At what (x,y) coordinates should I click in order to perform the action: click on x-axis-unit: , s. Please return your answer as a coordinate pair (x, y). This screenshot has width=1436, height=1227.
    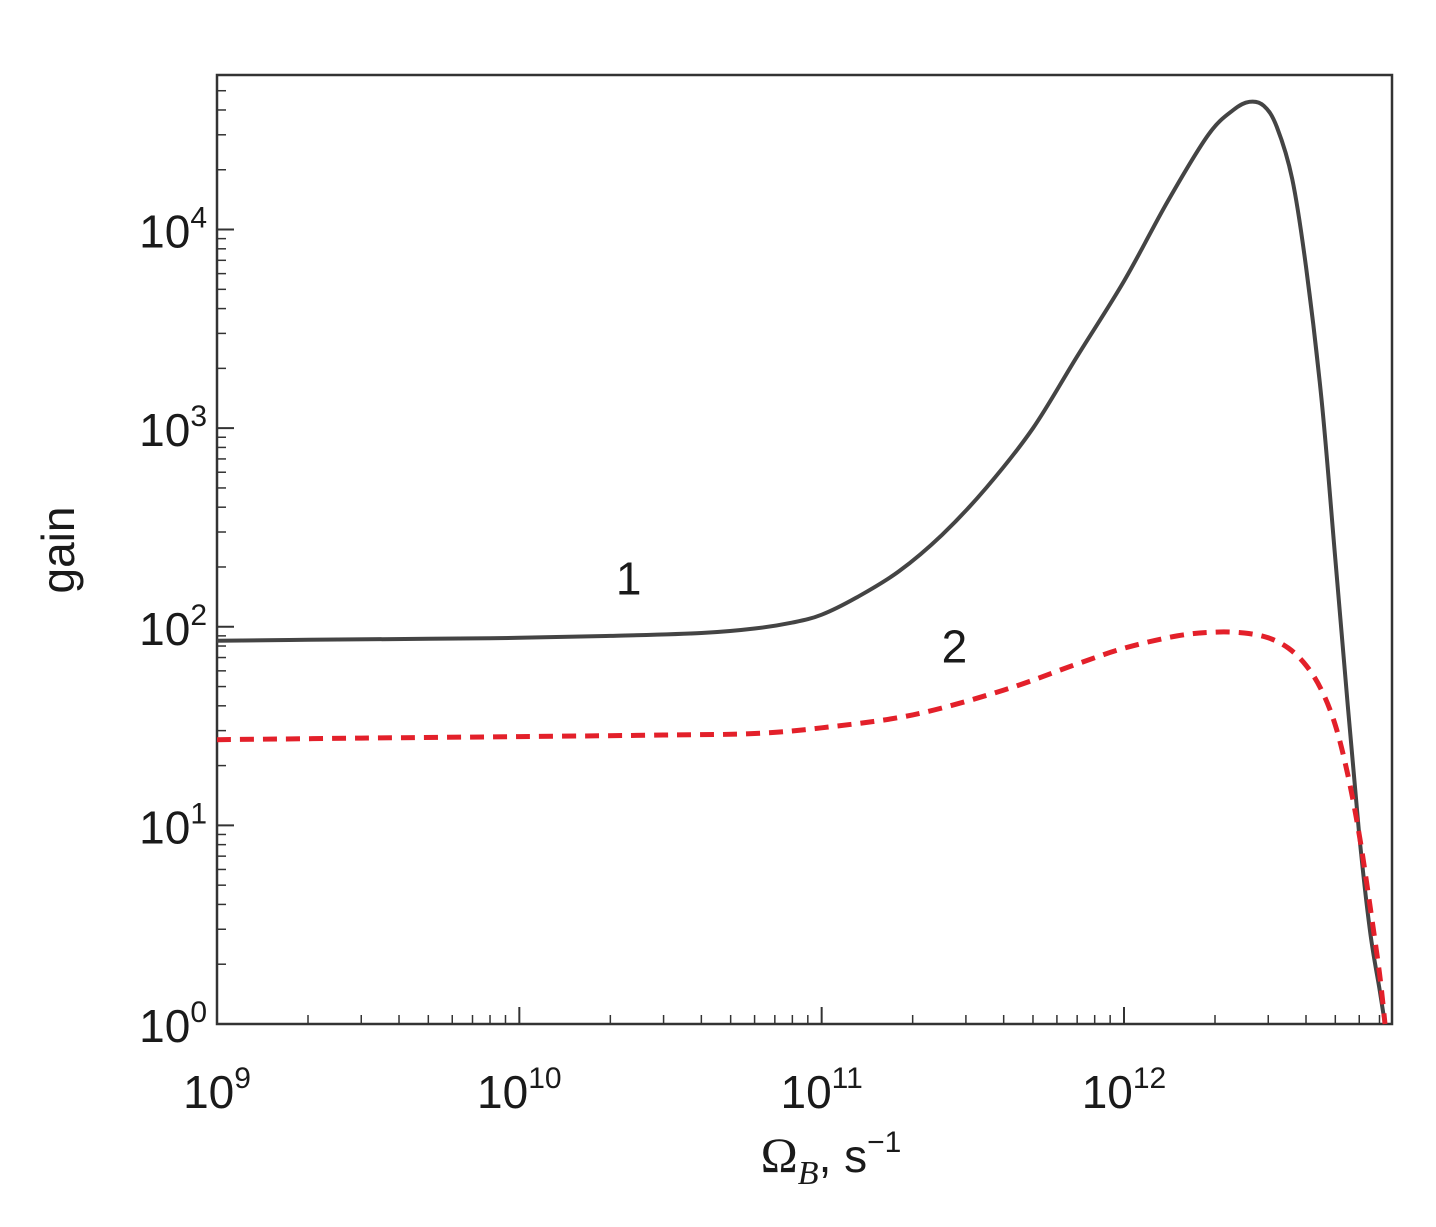
    Looking at the image, I should click on (843, 1156).